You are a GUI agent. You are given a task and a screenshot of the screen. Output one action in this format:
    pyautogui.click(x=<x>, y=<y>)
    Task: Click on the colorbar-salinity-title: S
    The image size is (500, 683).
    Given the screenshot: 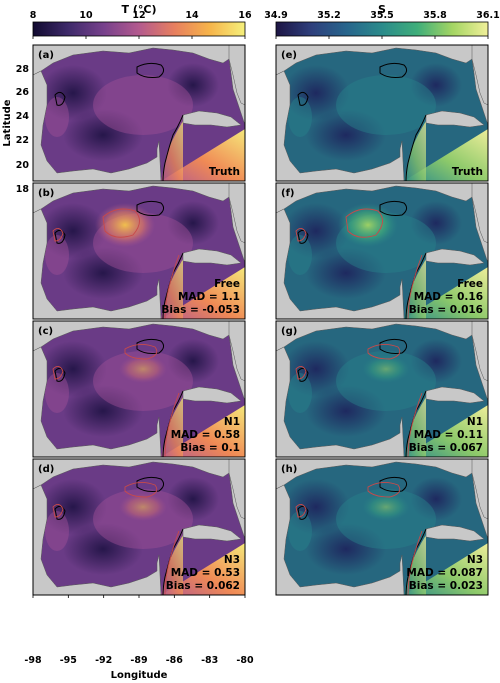 What is the action you would take?
    pyautogui.click(x=382, y=9)
    